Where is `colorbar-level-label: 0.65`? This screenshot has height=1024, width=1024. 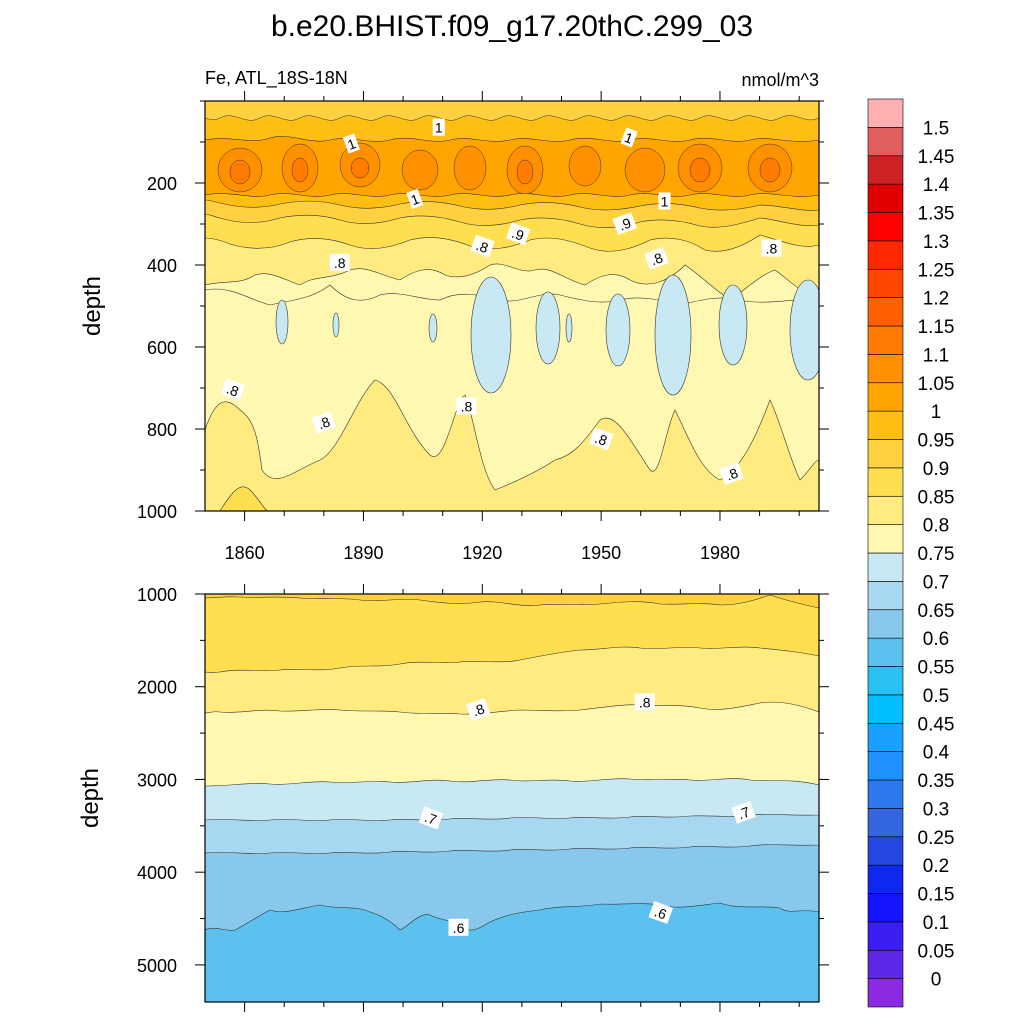
colorbar-level-label: 0.65 is located at coordinates (936, 611).